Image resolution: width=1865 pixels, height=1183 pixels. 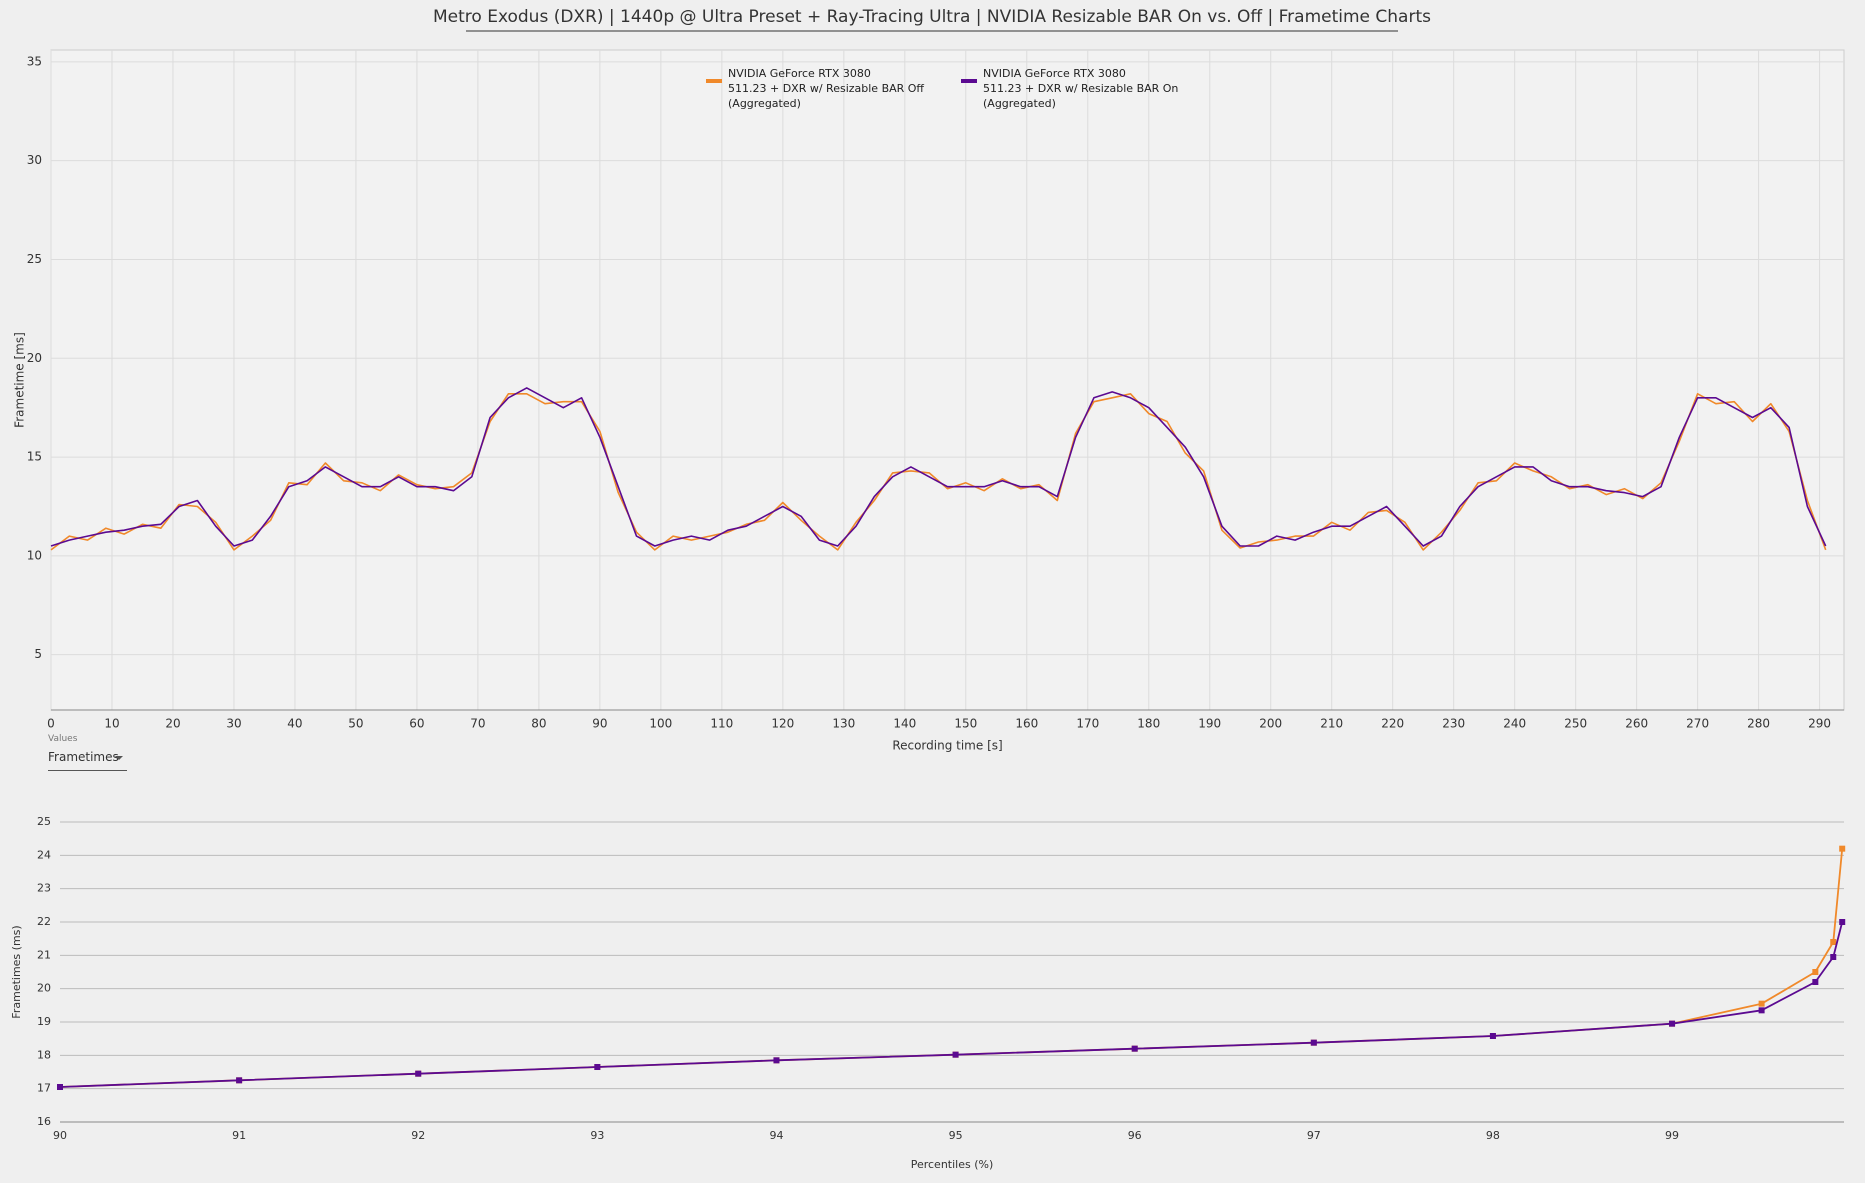 I want to click on x-tick-label: 96, so click(x=1135, y=1135).